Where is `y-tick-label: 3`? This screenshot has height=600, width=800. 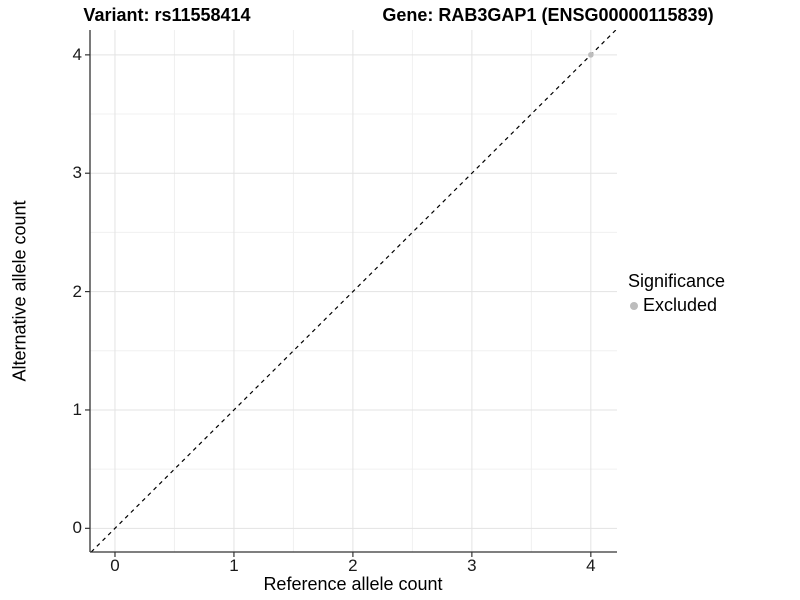 y-tick-label: 3 is located at coordinates (77, 173).